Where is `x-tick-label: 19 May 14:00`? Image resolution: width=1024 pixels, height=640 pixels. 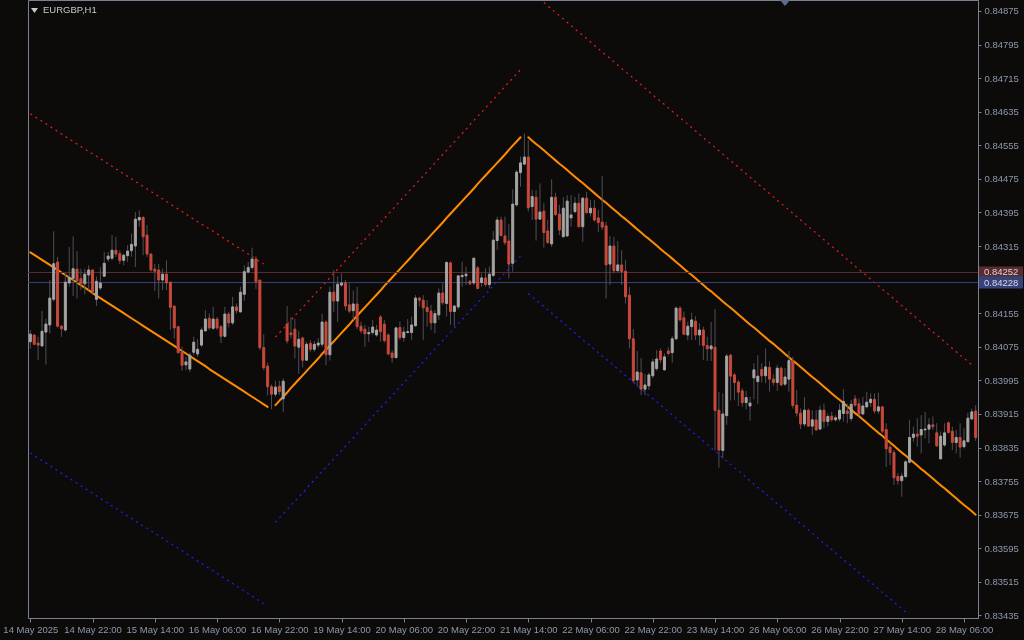 x-tick-label: 19 May 14:00 is located at coordinates (342, 629).